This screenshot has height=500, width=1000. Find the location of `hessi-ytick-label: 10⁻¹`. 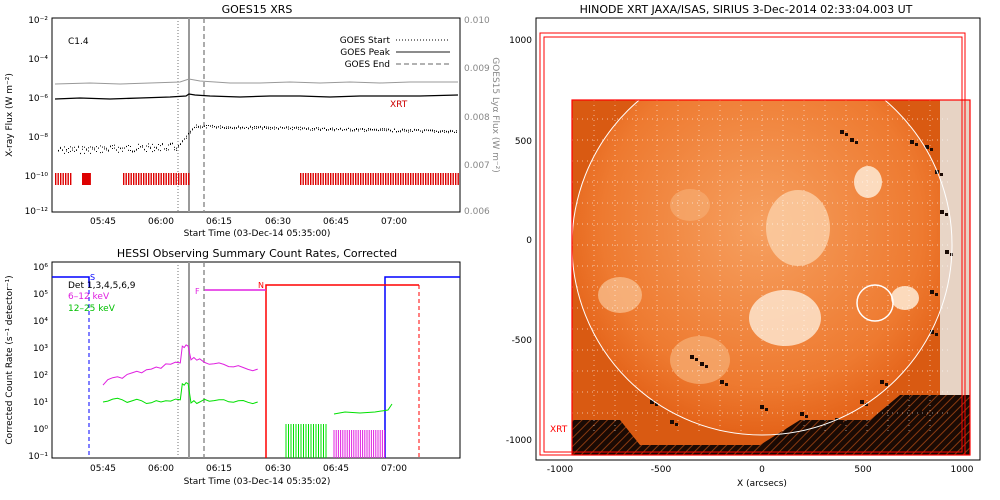

hessi-ytick-label: 10⁻¹ is located at coordinates (38, 457).